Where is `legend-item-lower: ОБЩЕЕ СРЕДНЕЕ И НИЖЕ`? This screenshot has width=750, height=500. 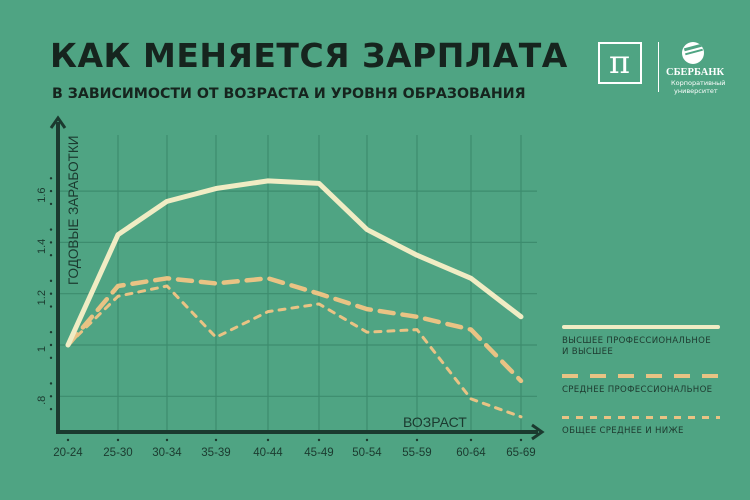
legend-item-lower: ОБЩЕЕ СРЕДНЕЕ И НИЖЕ is located at coordinates (642, 426).